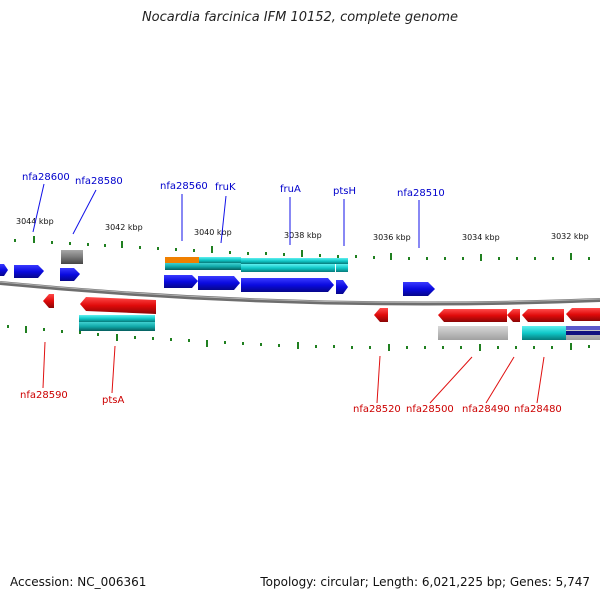  Describe the element at coordinates (99, 181) in the screenshot. I see `gene-label-nfa28580: nfa28580` at that location.